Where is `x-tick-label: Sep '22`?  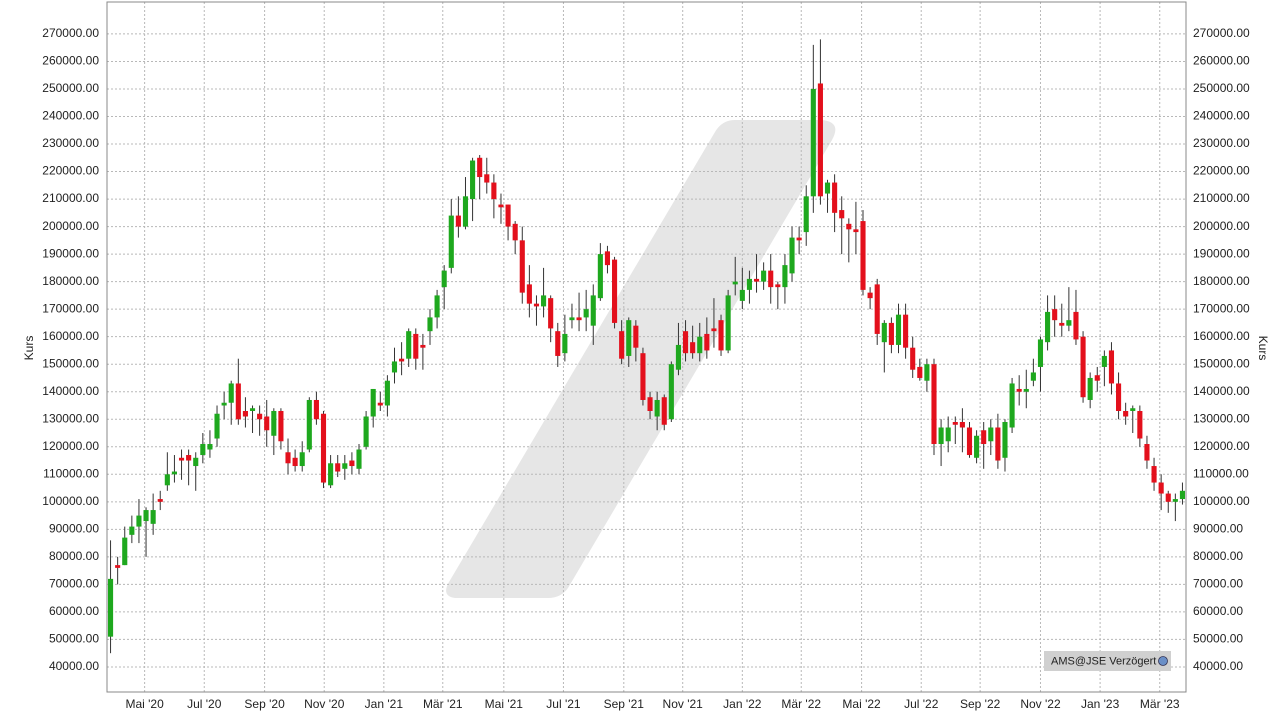
x-tick-label: Sep '22 is located at coordinates (980, 704).